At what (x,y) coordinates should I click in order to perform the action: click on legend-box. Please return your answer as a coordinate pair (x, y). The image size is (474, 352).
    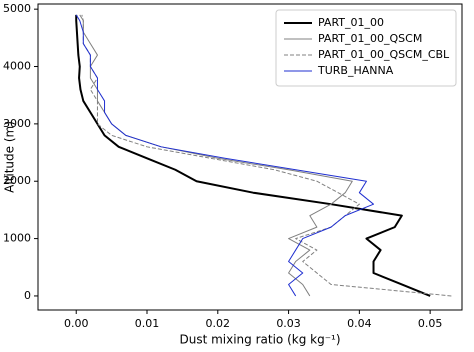
    Looking at the image, I should click on (366, 48).